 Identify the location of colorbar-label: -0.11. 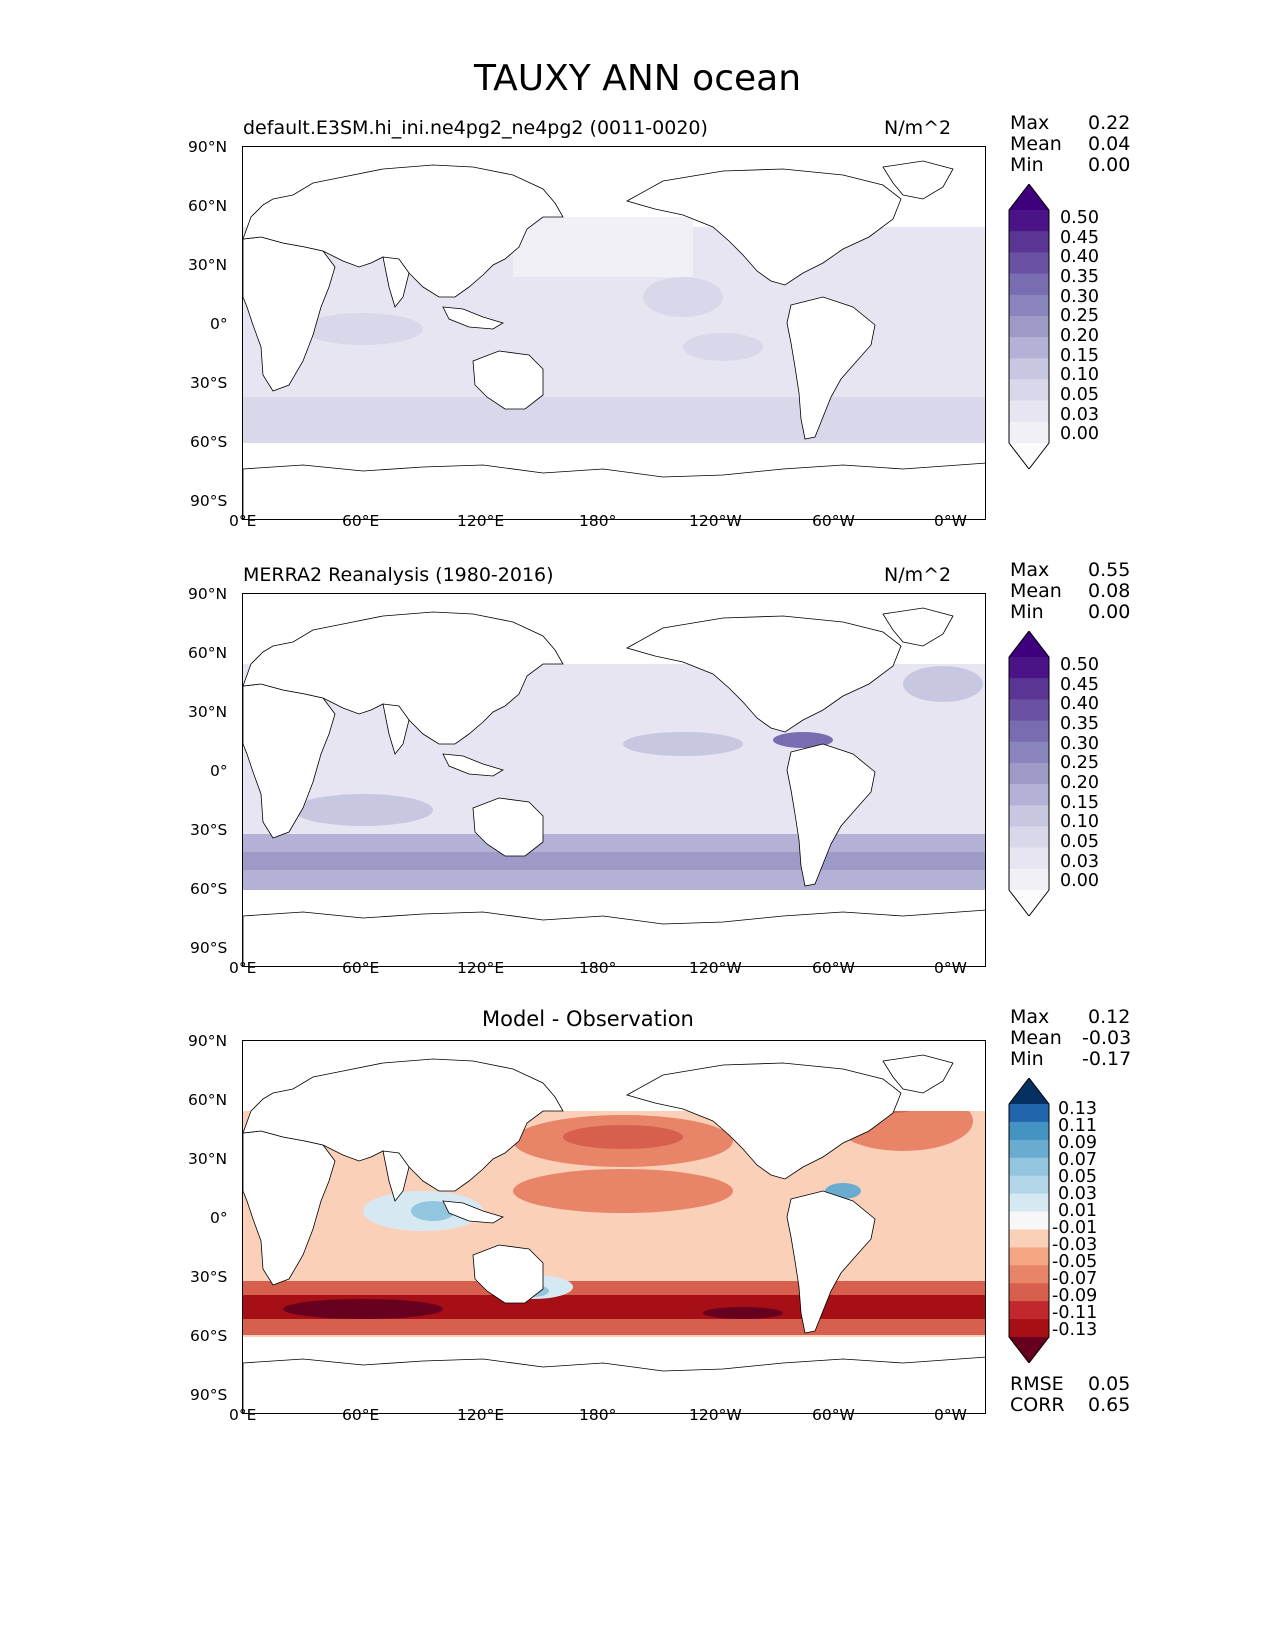
(1075, 1313).